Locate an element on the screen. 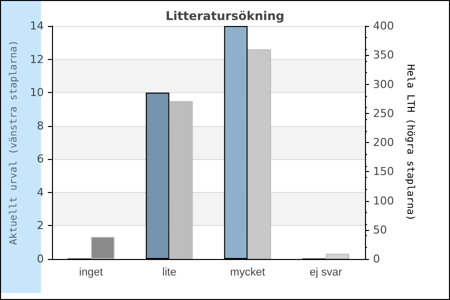 The height and width of the screenshot is (300, 450). x-tick-label: ej svar is located at coordinates (326, 272).